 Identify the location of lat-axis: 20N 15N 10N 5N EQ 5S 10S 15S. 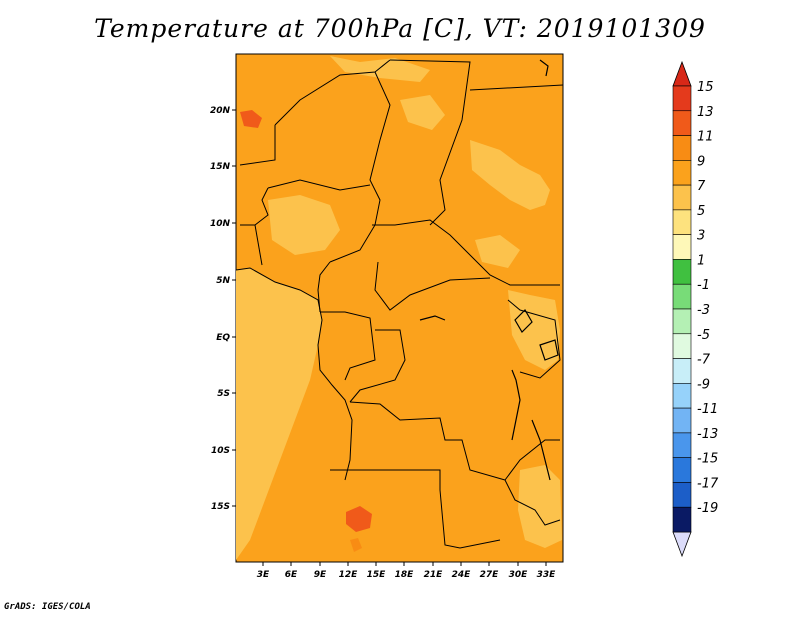
(223, 309).